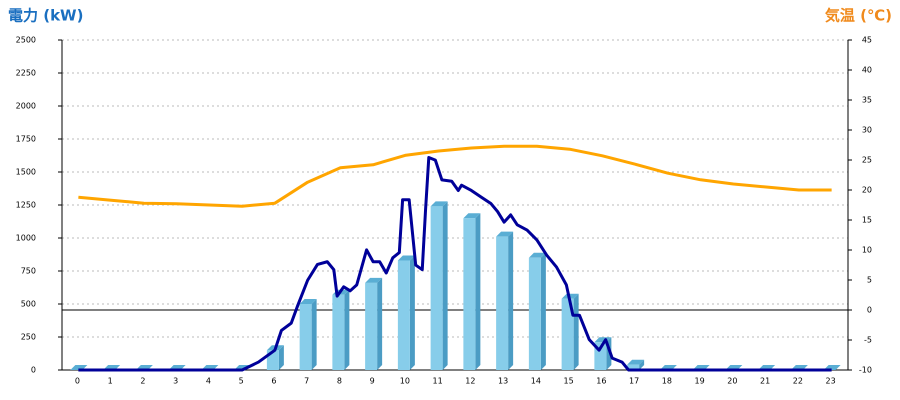 The height and width of the screenshot is (400, 900). What do you see at coordinates (601, 381) in the screenshot?
I see `x-tick-label: 16` at bounding box center [601, 381].